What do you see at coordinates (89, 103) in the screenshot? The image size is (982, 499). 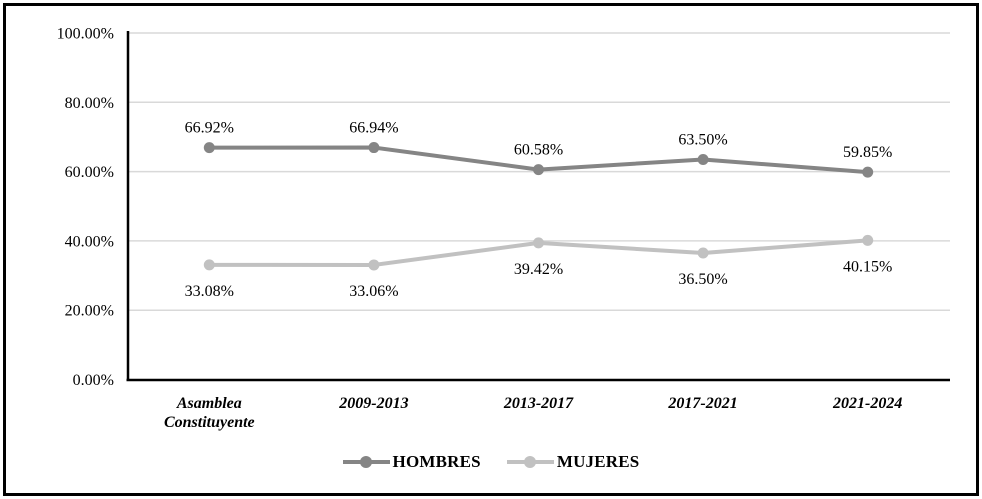 I see `y-tick-label: 80.00%` at bounding box center [89, 103].